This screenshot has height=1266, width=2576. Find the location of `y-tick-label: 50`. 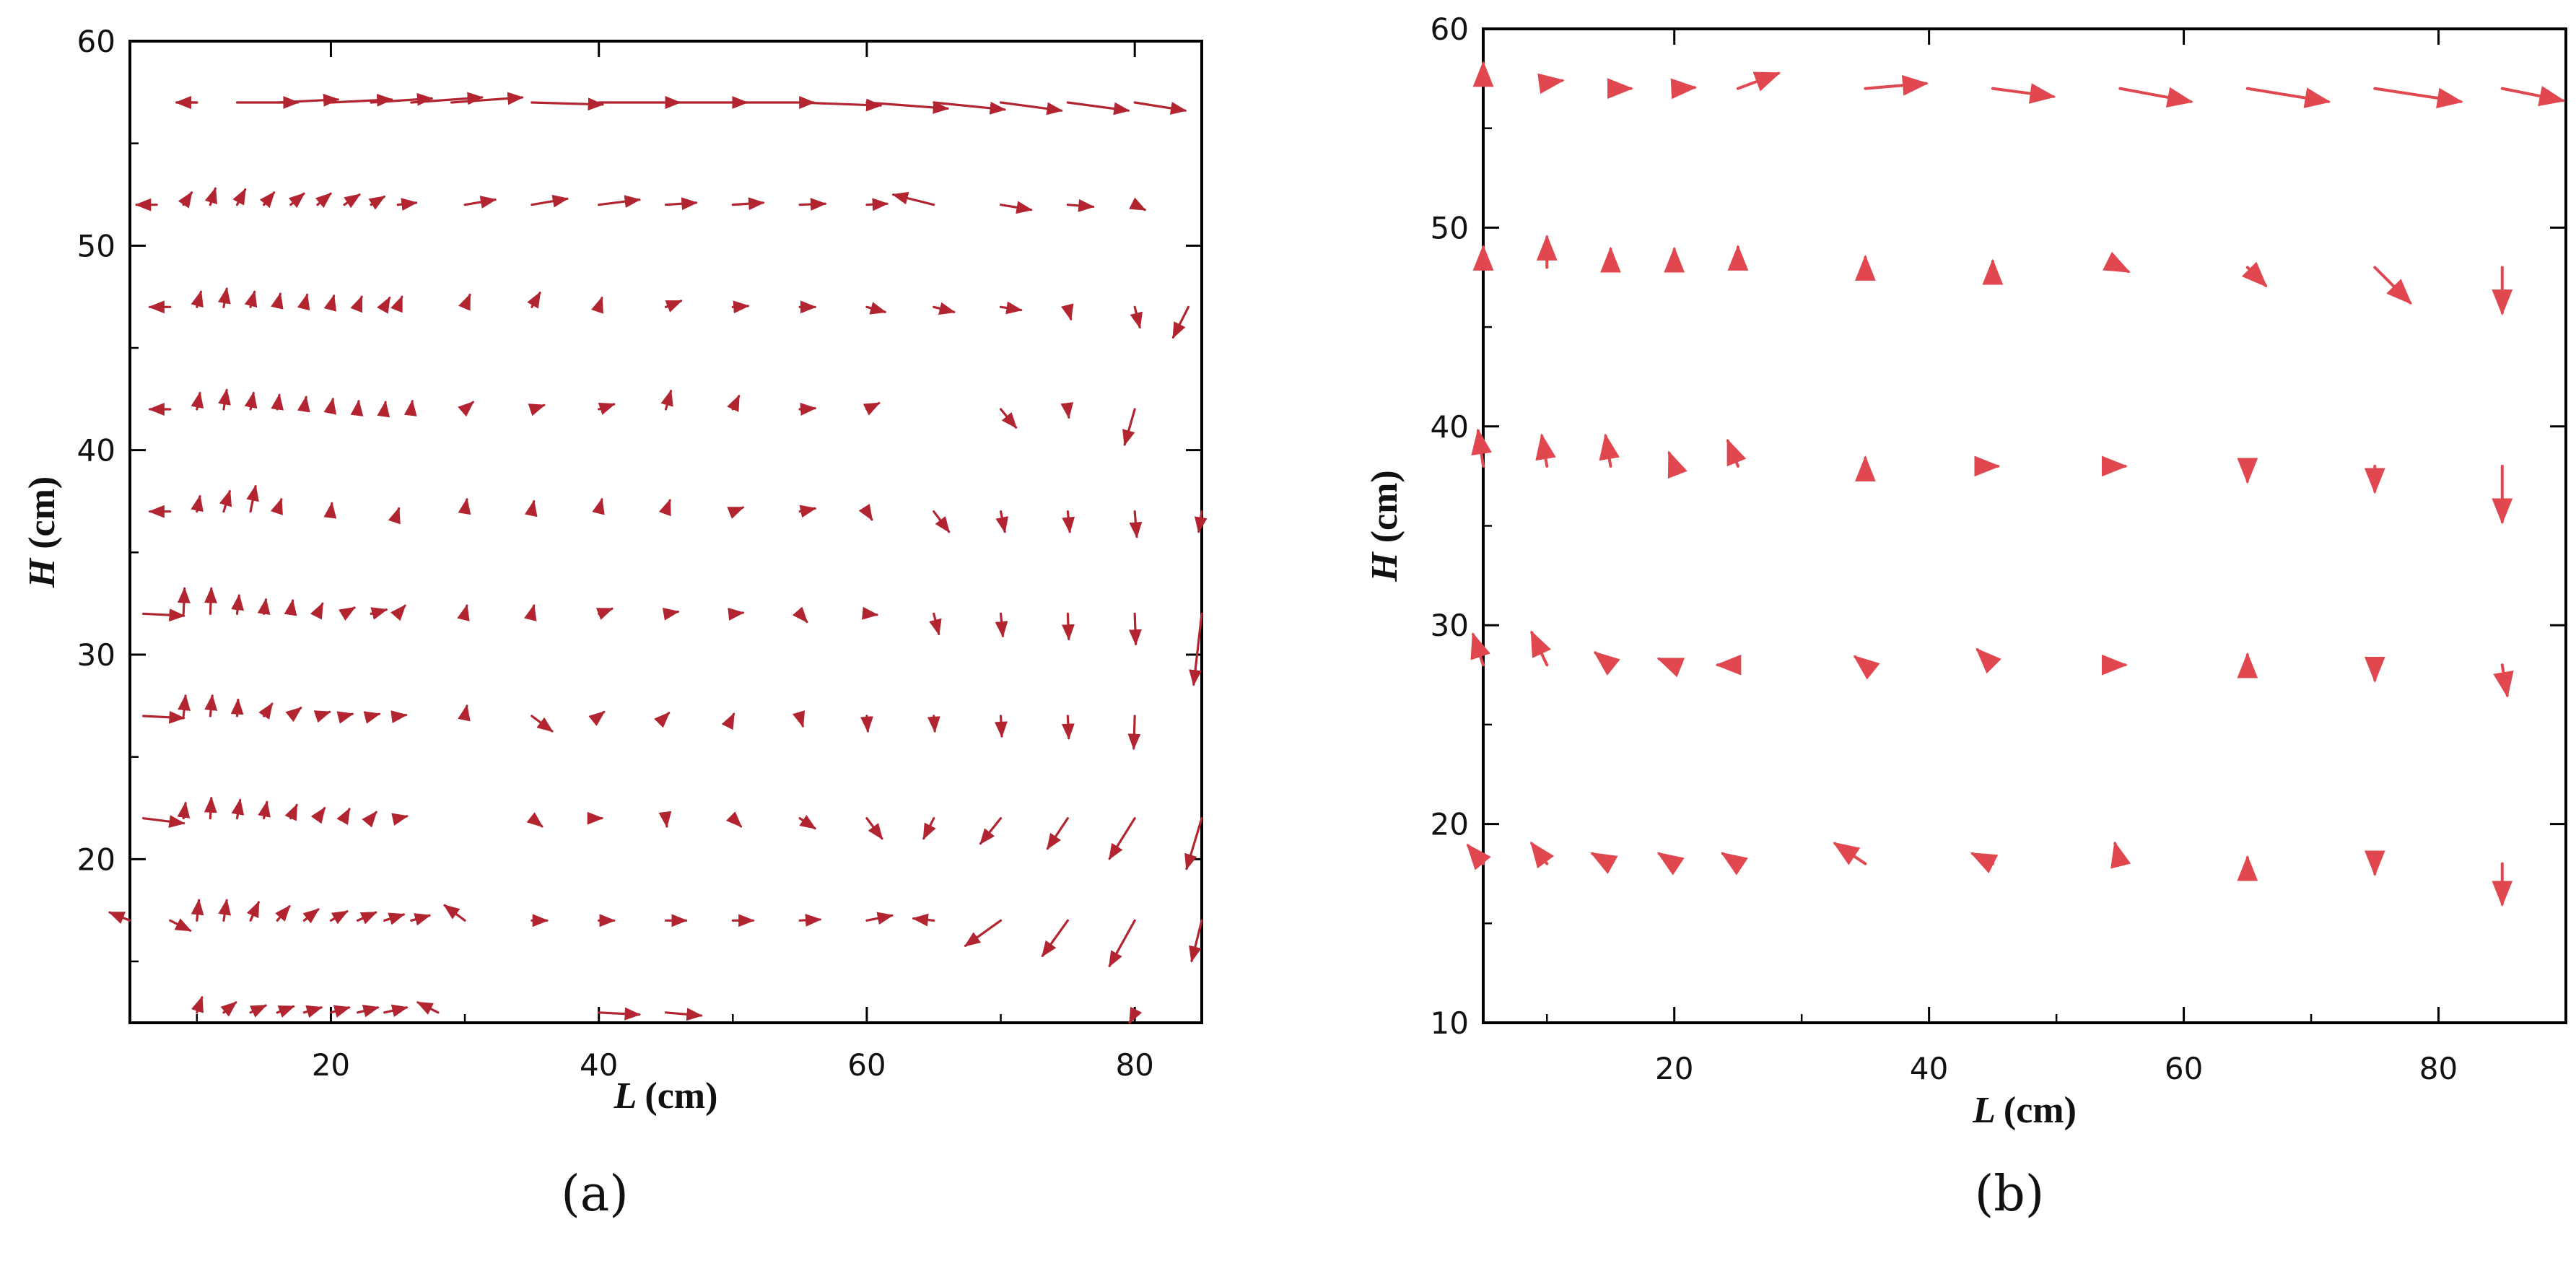

y-tick-label: 50 is located at coordinates (1450, 227).